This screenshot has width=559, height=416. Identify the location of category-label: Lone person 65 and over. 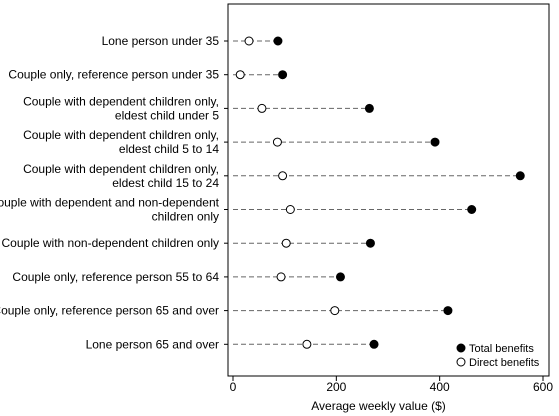
(152, 344).